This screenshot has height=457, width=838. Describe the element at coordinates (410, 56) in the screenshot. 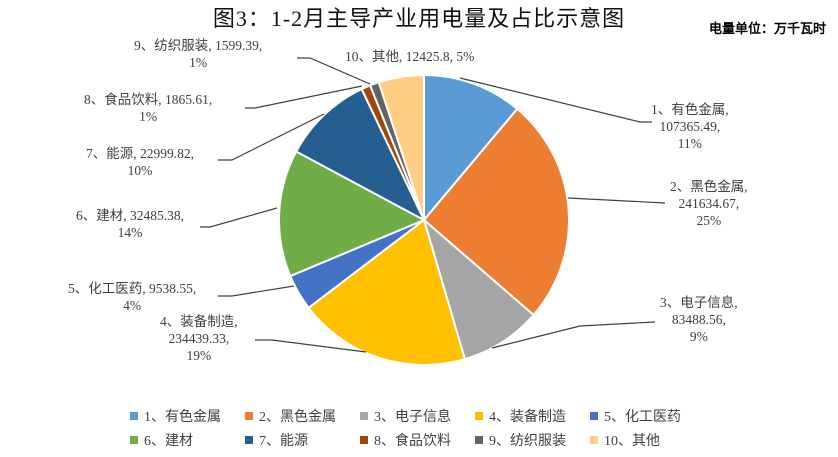

I see `data-label-10: 10、其他, 12425.8, 5%` at that location.